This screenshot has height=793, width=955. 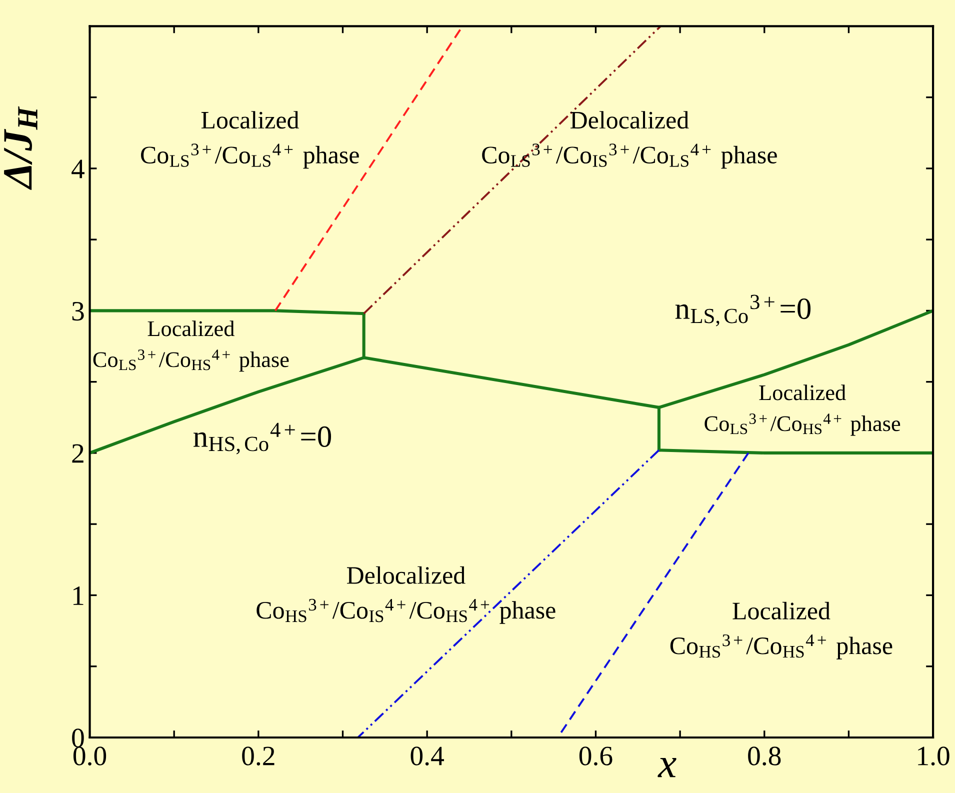 What do you see at coordinates (78, 169) in the screenshot?
I see `y-tick-label: 4` at bounding box center [78, 169].